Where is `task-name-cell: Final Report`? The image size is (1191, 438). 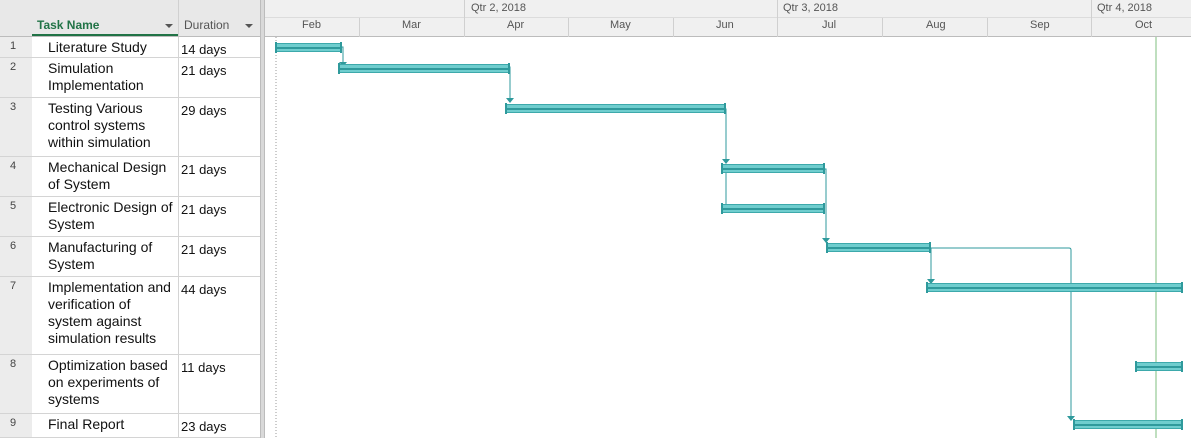
task-name-cell: Final Report is located at coordinates (105, 426).